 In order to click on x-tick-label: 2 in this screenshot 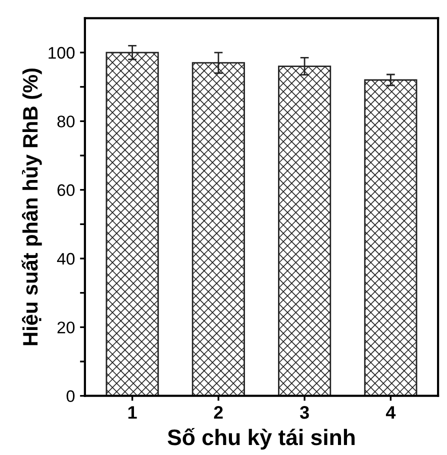, I will do `click(218, 412)`.